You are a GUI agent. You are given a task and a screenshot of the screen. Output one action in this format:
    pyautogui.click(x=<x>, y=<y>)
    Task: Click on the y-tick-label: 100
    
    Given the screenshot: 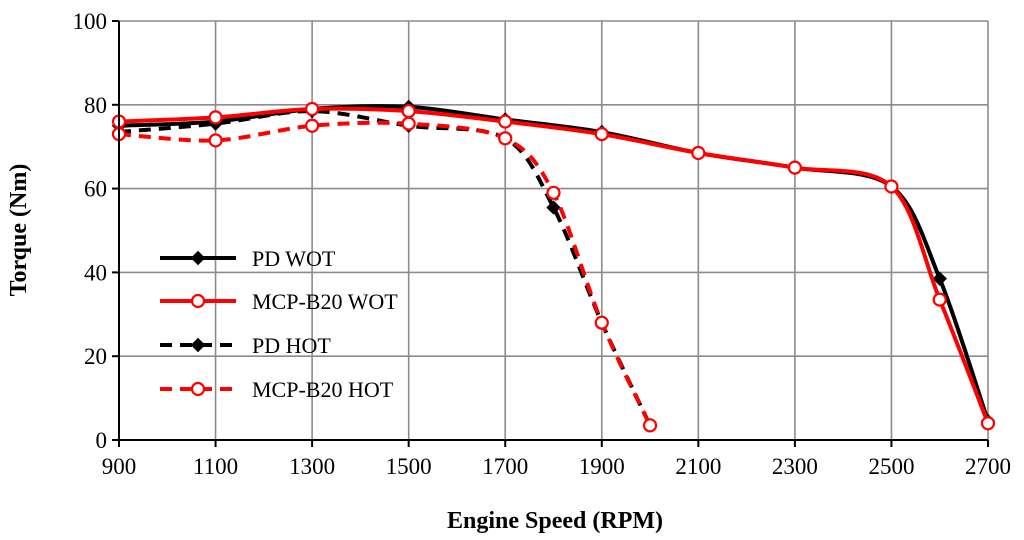 What is the action you would take?
    pyautogui.click(x=90, y=21)
    